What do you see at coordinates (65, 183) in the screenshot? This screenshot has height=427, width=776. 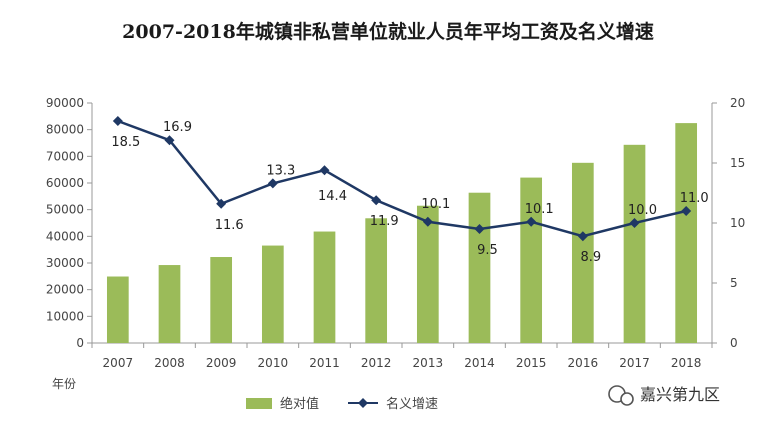 I see `y-left-tick-label: 60000` at bounding box center [65, 183].